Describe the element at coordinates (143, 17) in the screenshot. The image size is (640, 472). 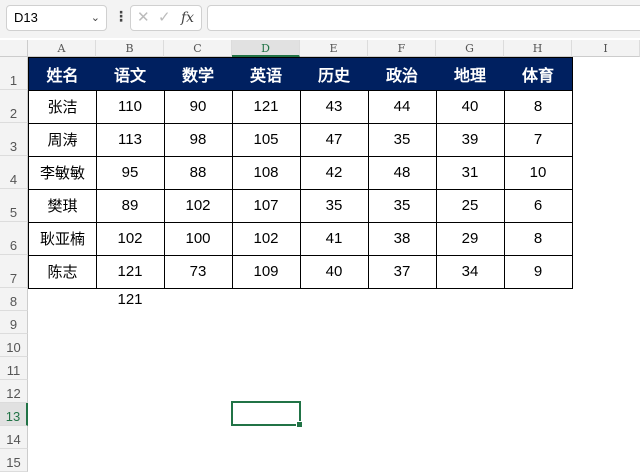
I see `x-icon: ✕` at that location.